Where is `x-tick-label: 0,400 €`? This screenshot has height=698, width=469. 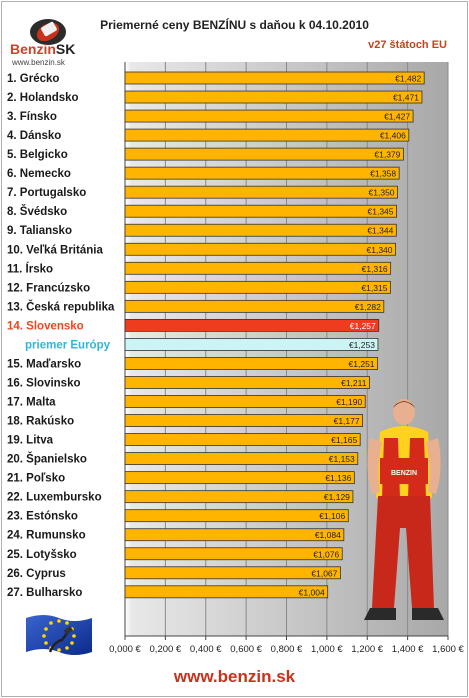
x-tick-label: 0,400 € is located at coordinates (206, 649).